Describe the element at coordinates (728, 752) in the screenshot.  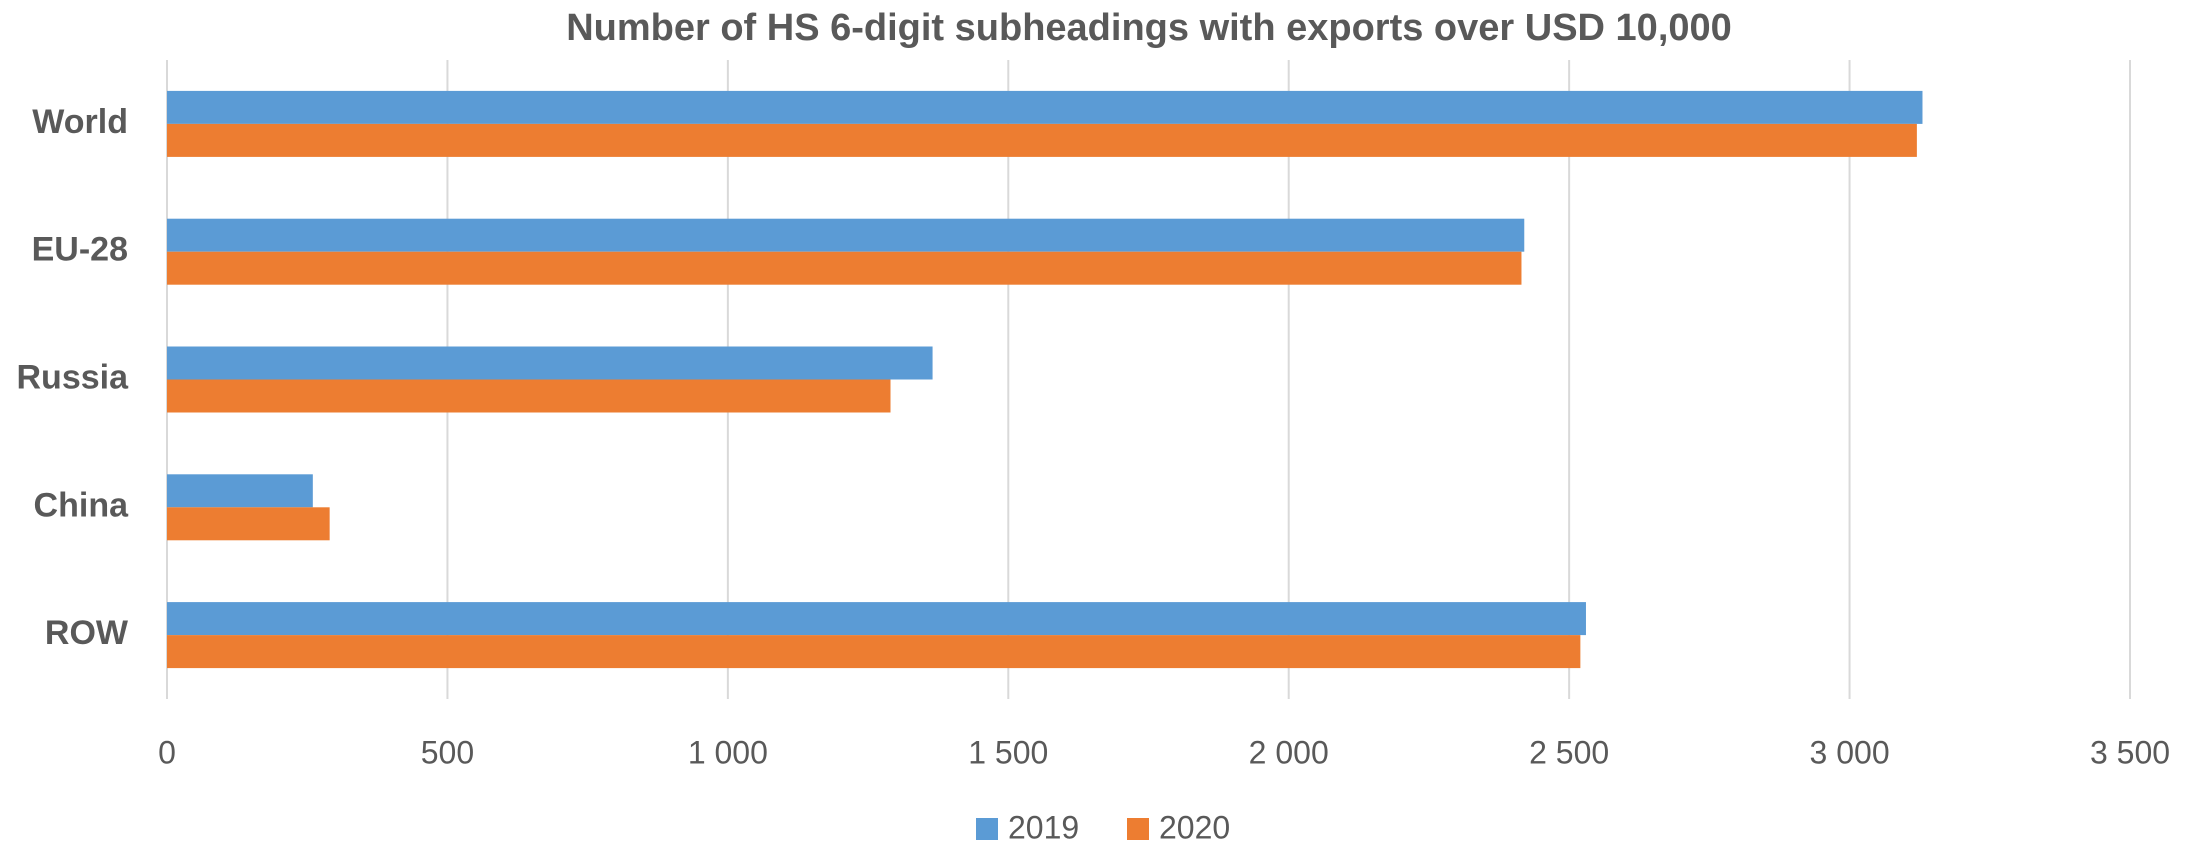
I see `x-tick-label: 1 000` at that location.